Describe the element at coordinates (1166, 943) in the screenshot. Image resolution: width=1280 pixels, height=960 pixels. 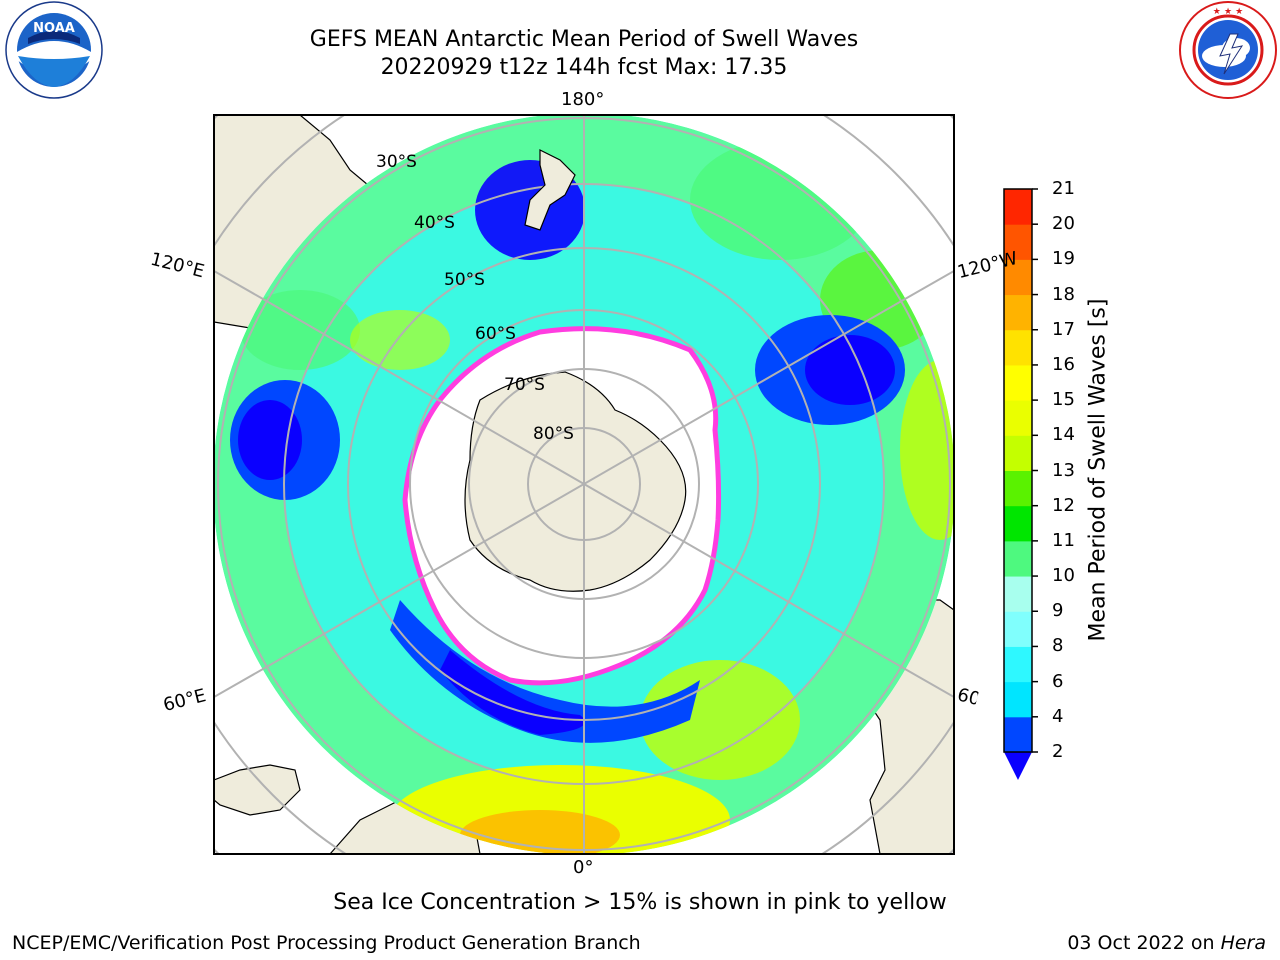
I see `footer-date: 03 Oct 2022 on Hera` at that location.